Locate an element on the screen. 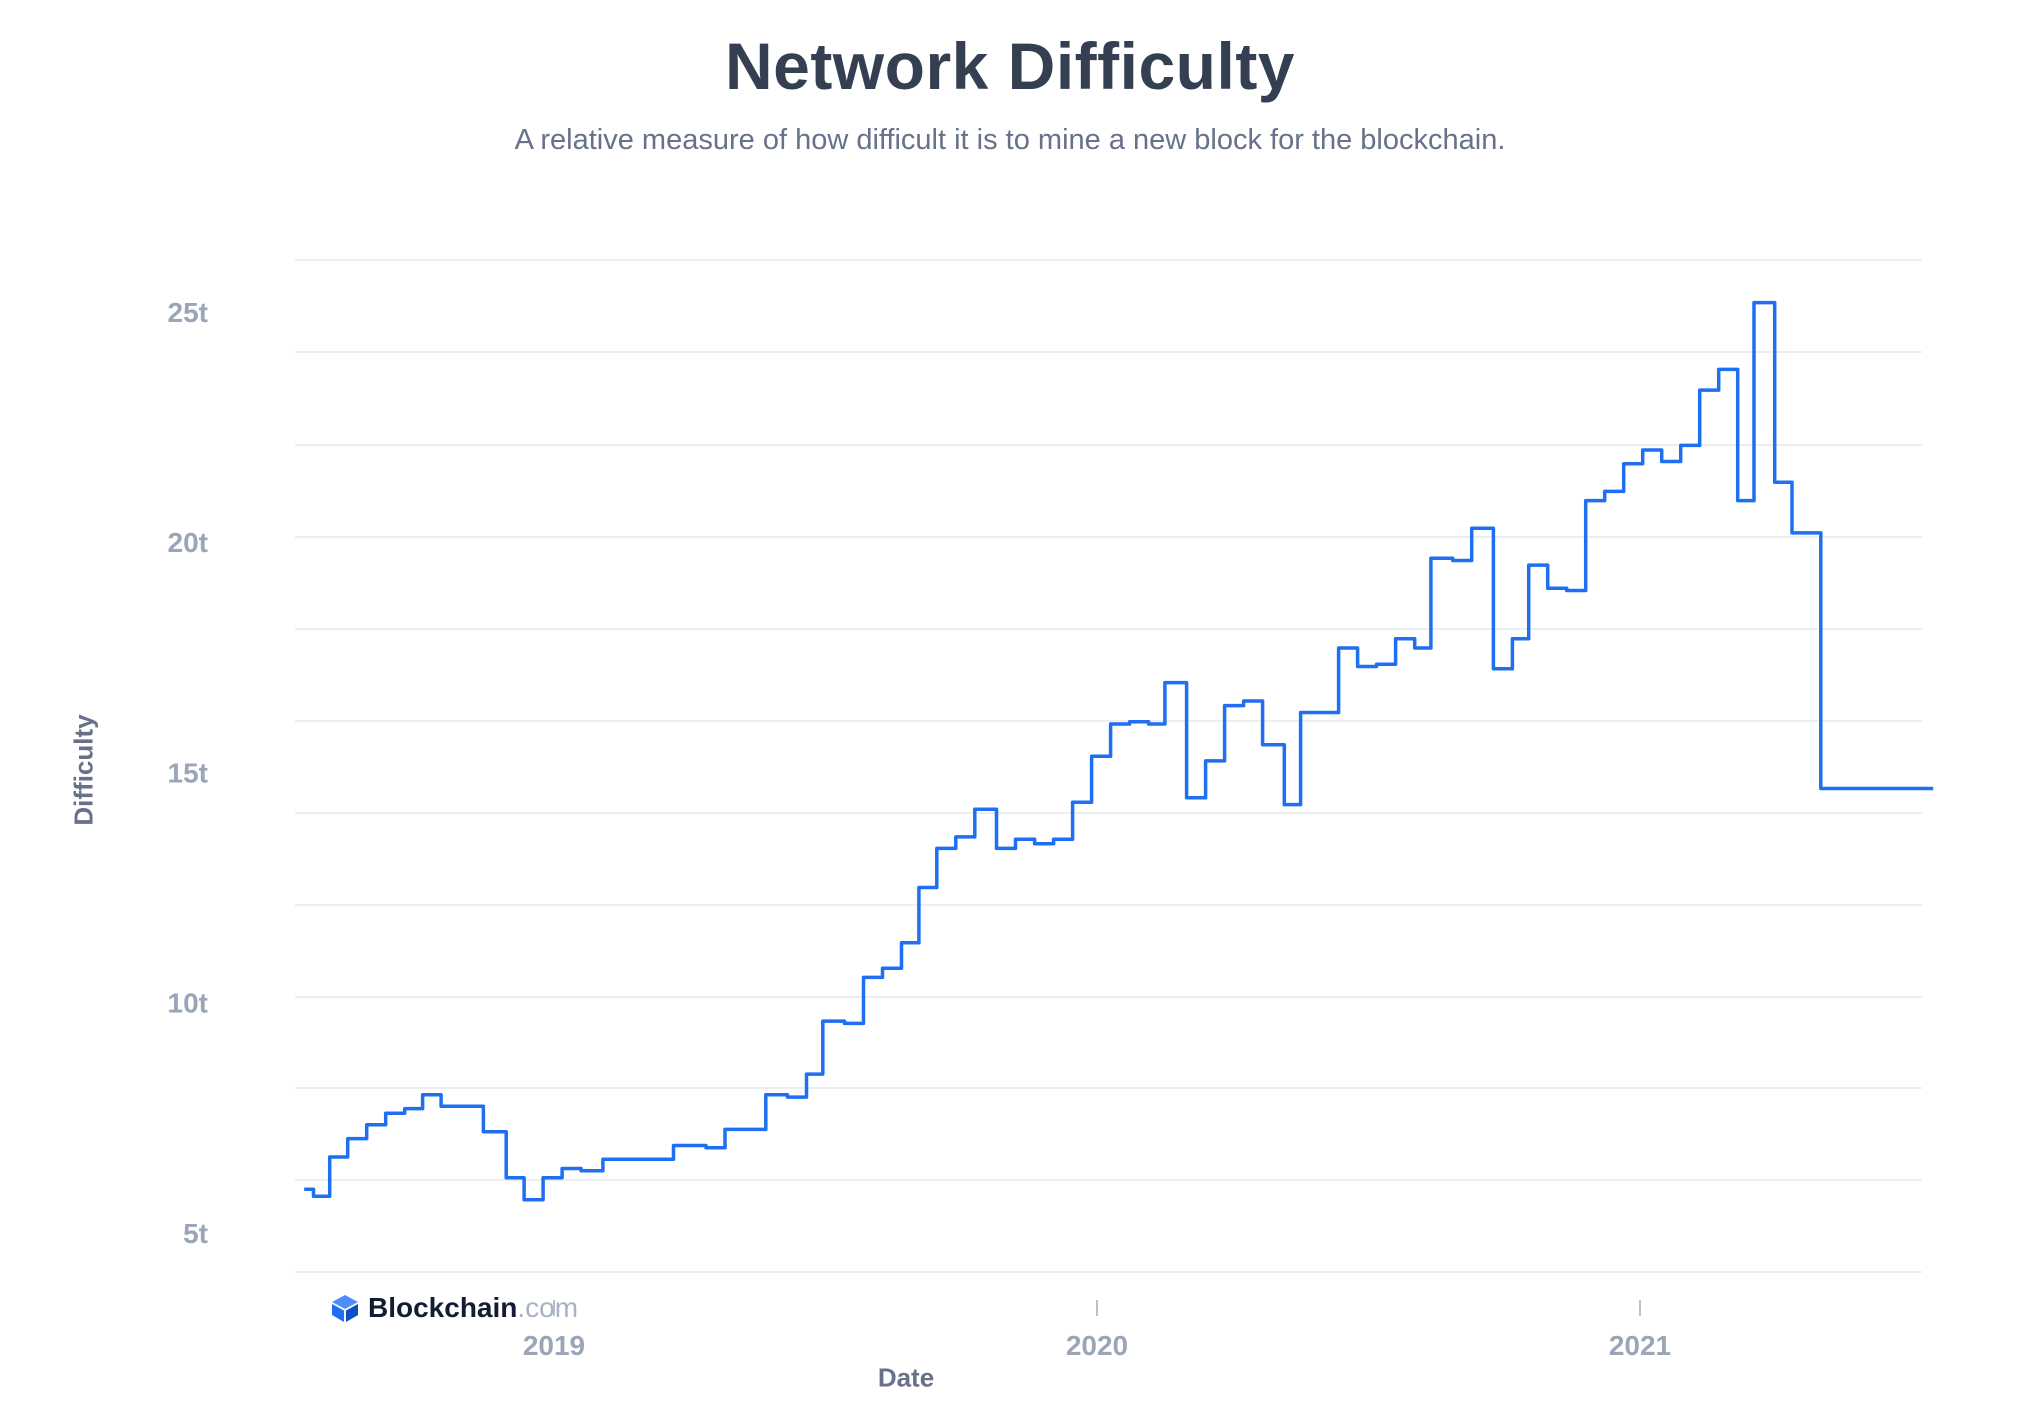  y-axis-label: Difficulty is located at coordinates (83, 770).